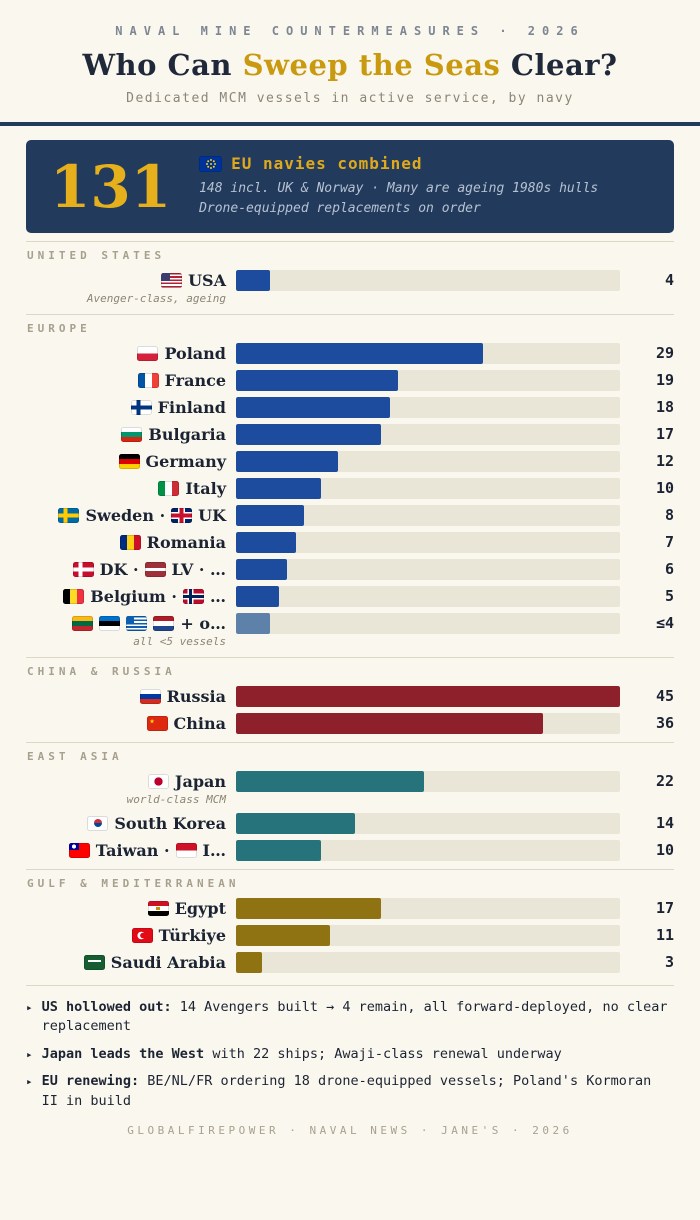  Describe the element at coordinates (126, 542) in the screenshot. I see `row-label-line: Romania` at that location.